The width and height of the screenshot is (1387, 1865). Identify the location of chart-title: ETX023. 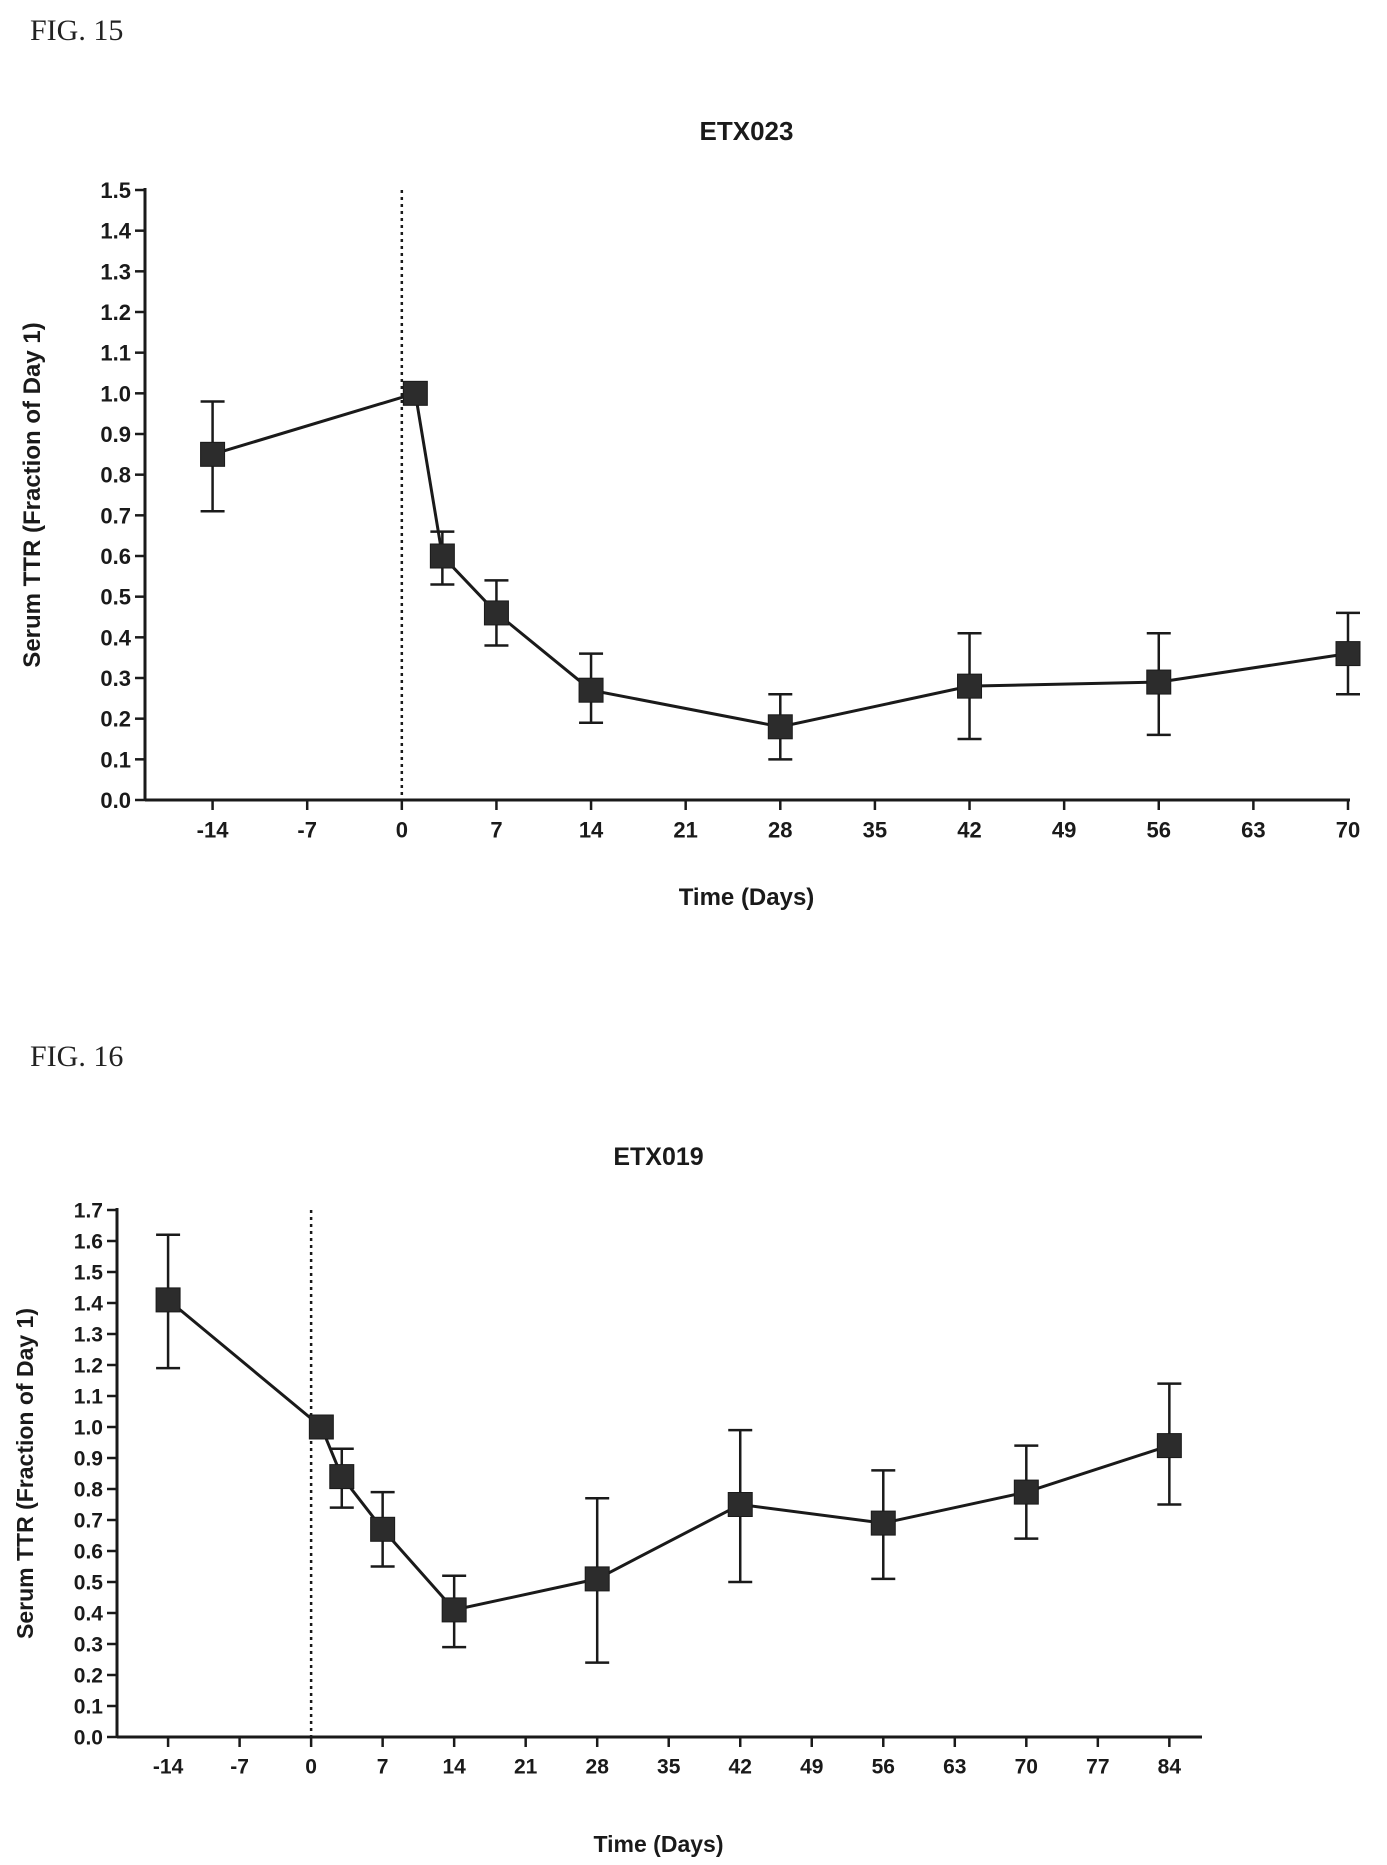
(747, 131).